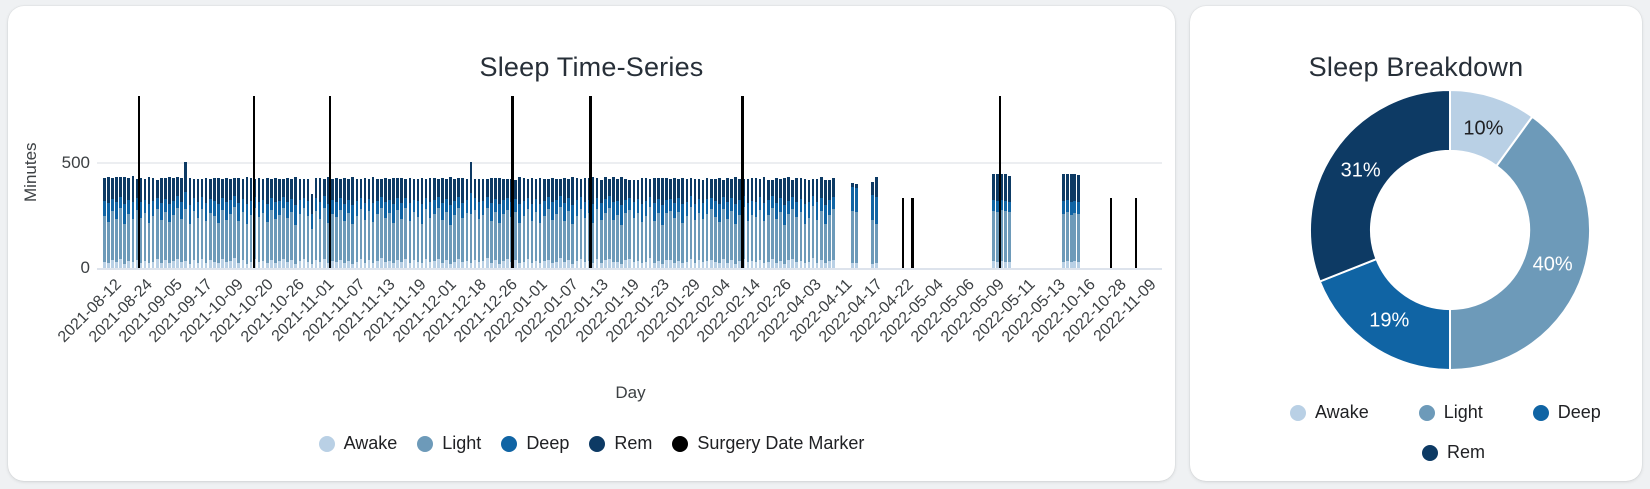 The image size is (1650, 489). Describe the element at coordinates (370, 443) in the screenshot. I see `legend-label: Awake` at that location.